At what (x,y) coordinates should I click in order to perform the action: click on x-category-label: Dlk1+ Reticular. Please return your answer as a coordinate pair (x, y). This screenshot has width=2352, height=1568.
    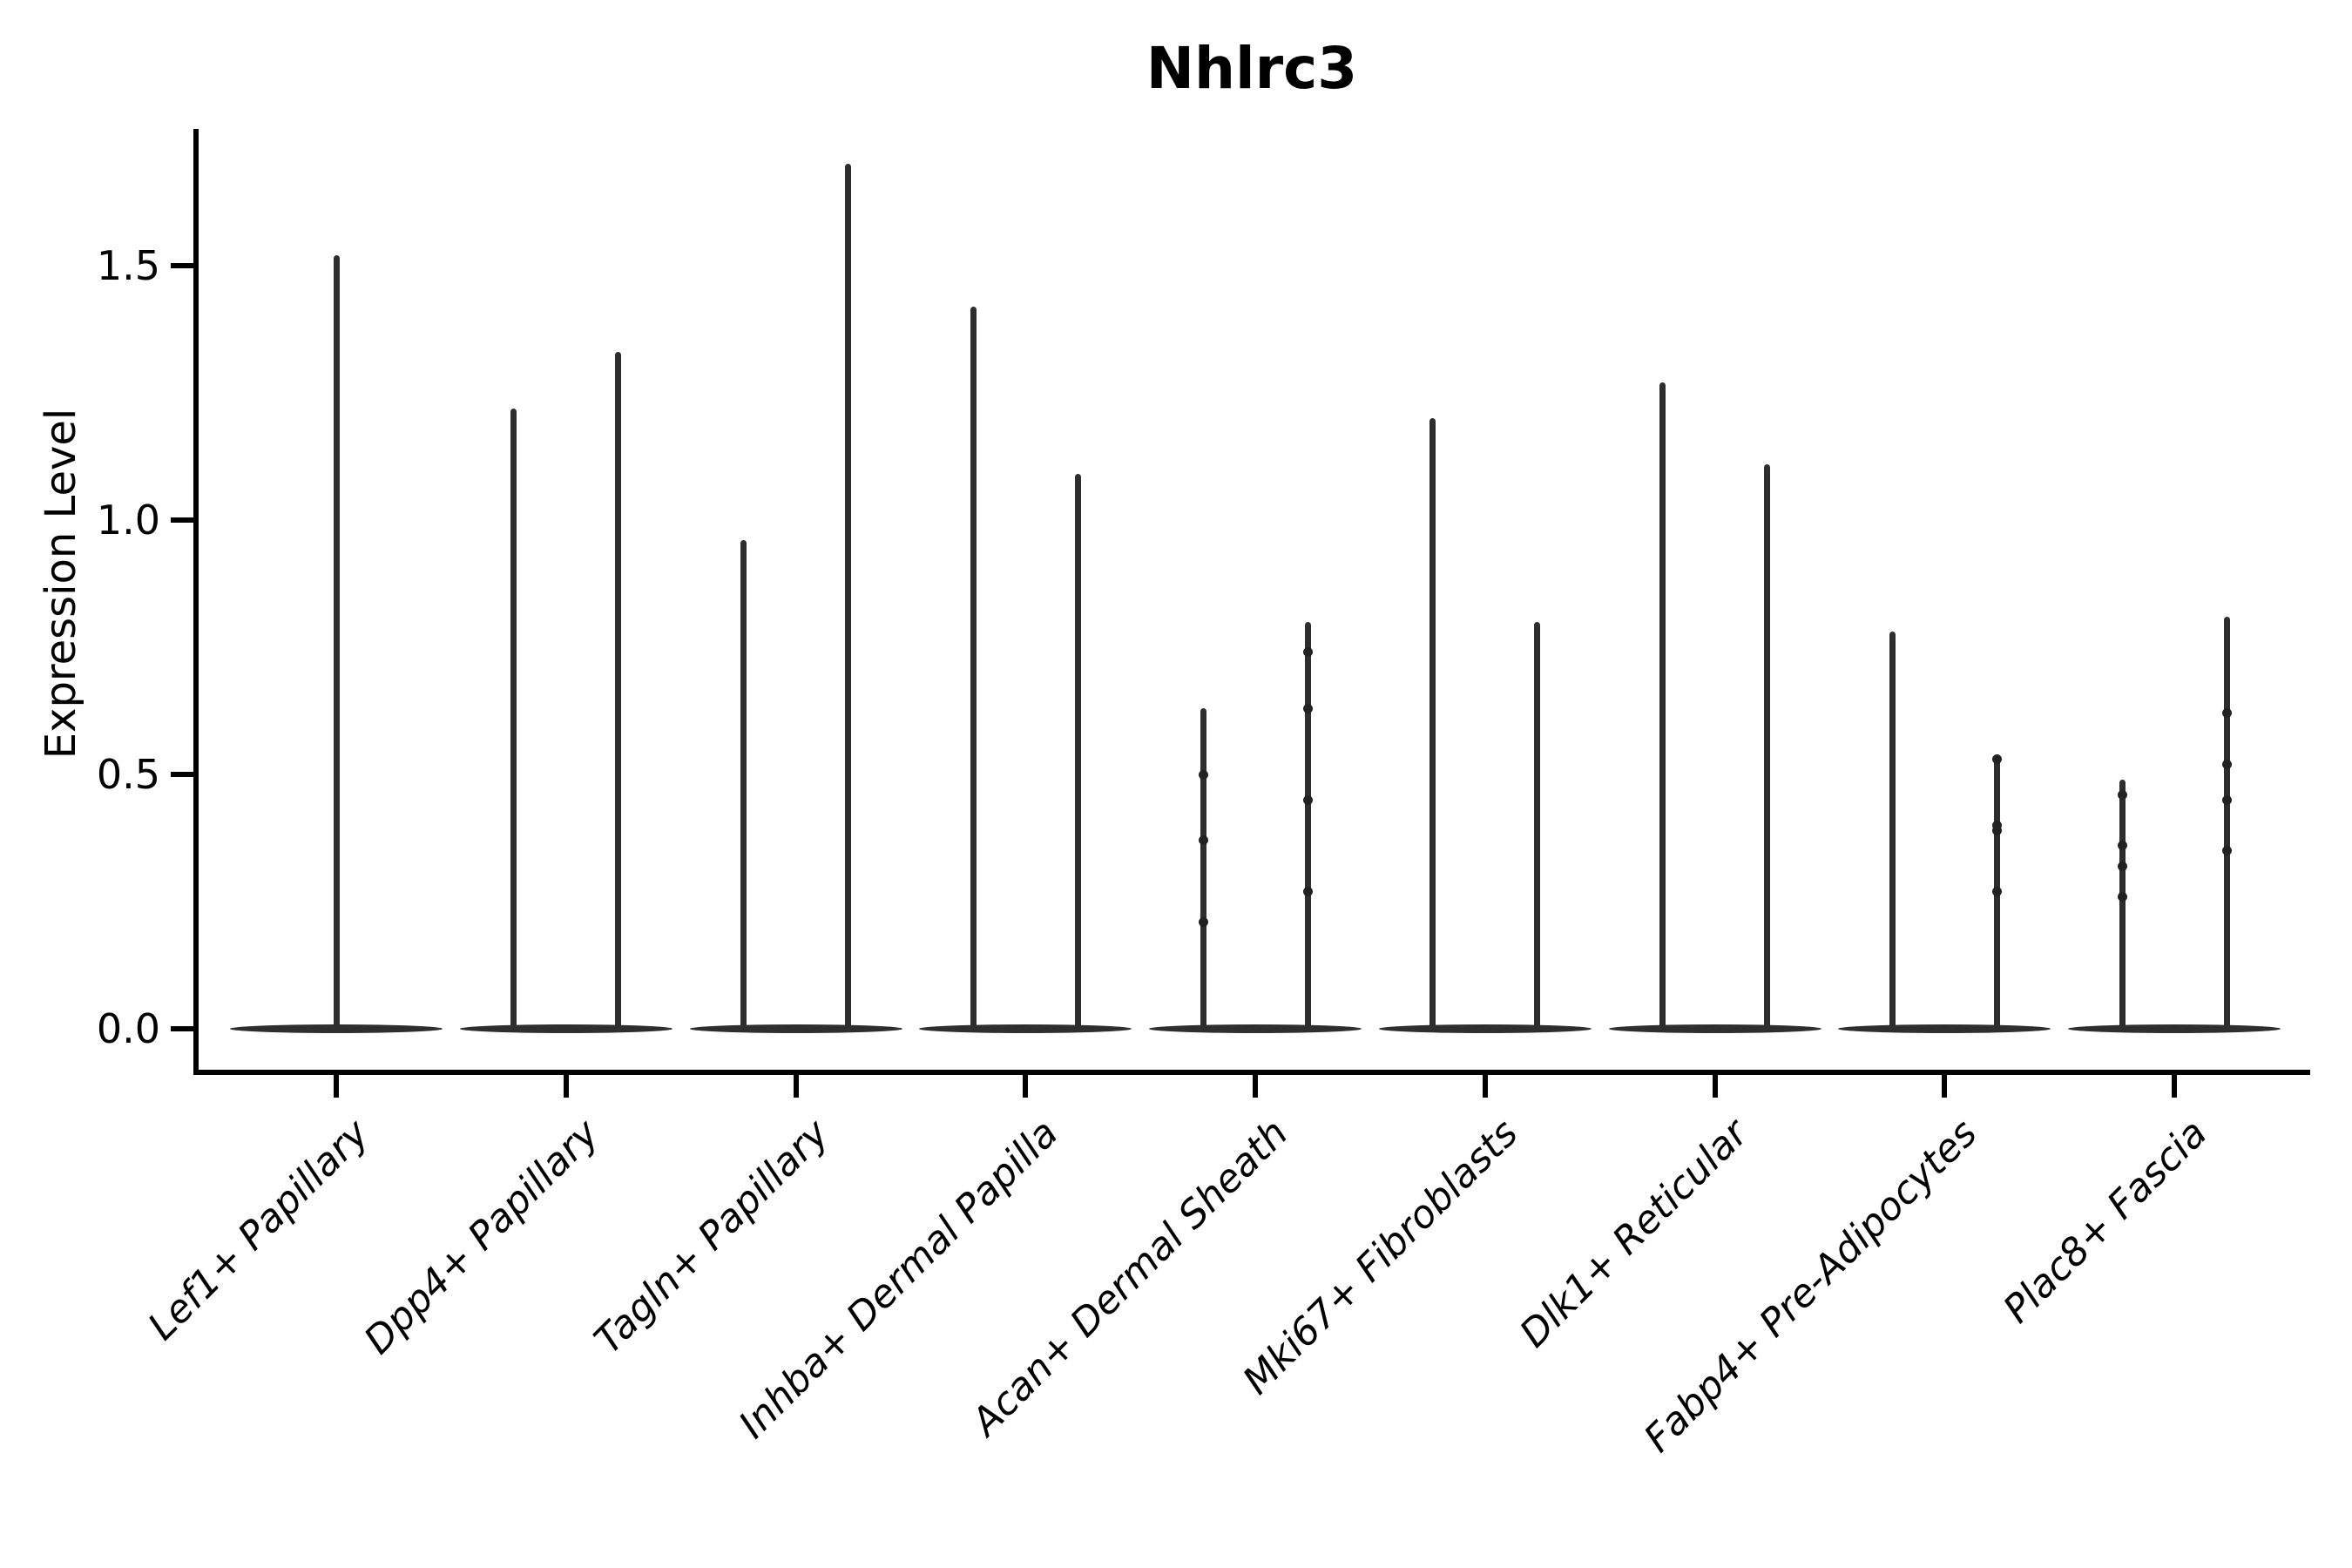
    Looking at the image, I should click on (1634, 1233).